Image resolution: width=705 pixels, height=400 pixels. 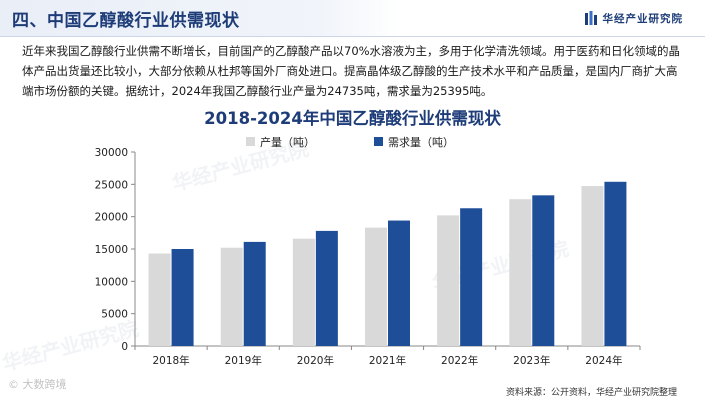 I want to click on x-tick-label: 2019年, so click(x=243, y=360).